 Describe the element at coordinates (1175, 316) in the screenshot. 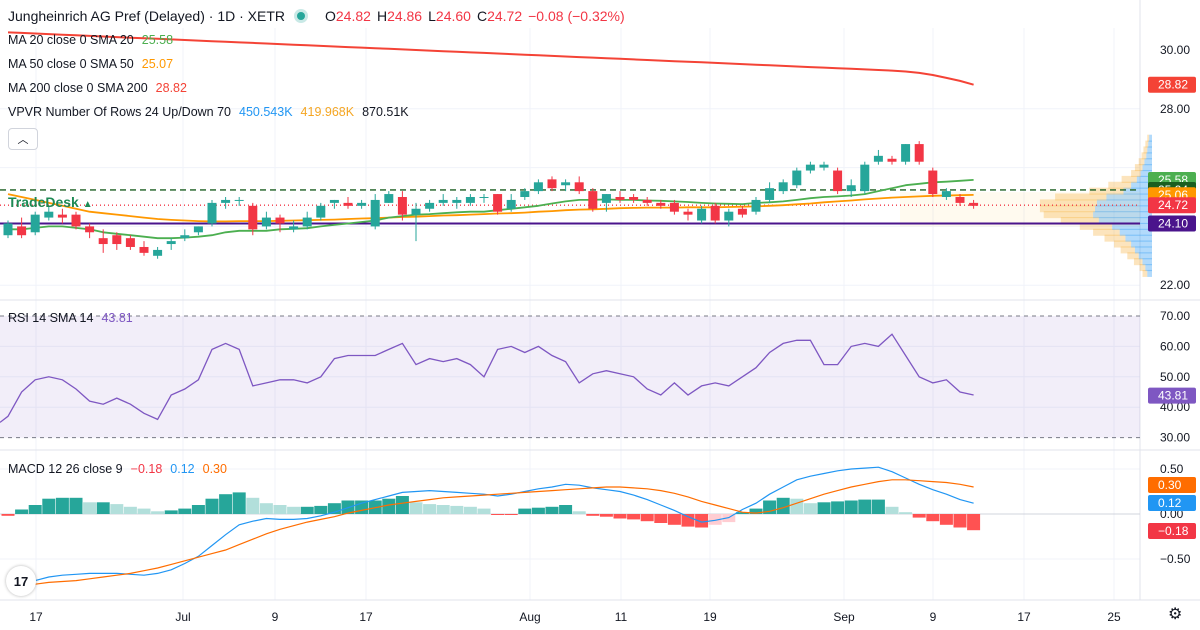

I see `rsi-axis-tick: 70.00` at that location.